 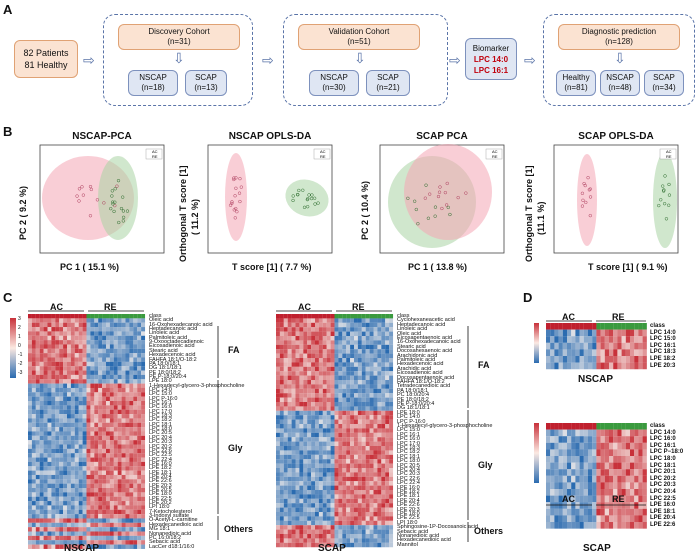 What do you see at coordinates (328, 316) in the screenshot?
I see `class-bar-cell` at bounding box center [328, 316].